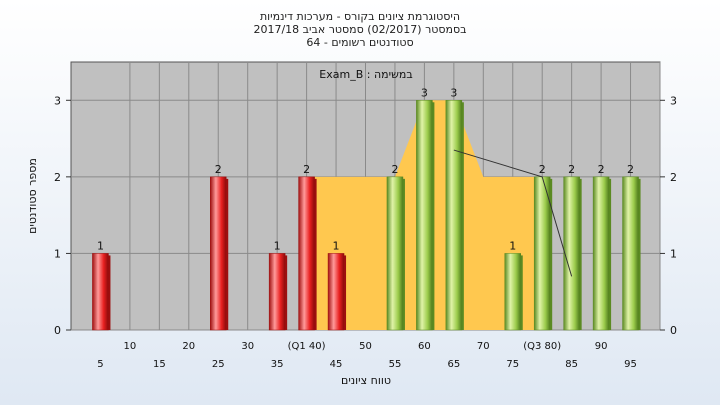  Describe the element at coordinates (512, 245) in the screenshot. I see `bar-value-label-75: 1` at that location.